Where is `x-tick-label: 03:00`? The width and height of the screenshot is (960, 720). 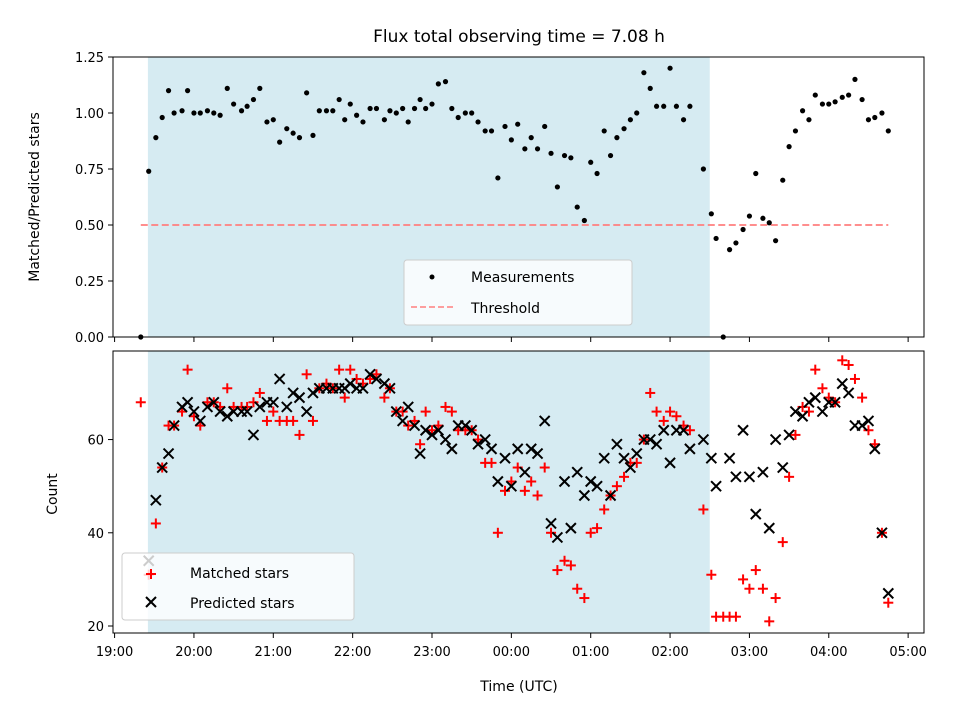
x-tick-label: 03:00 is located at coordinates (749, 652).